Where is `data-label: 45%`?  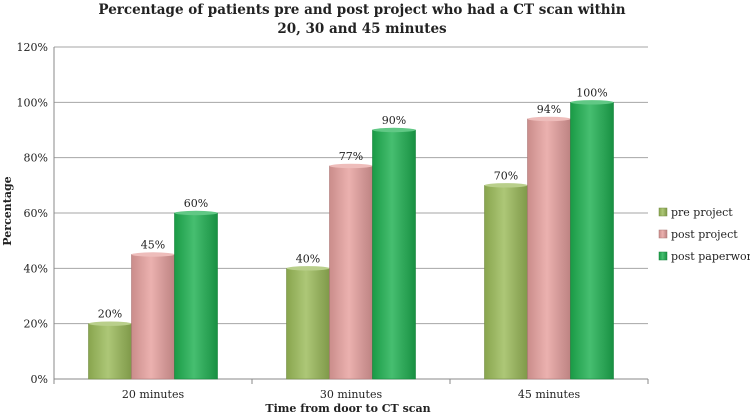 data-label: 45% is located at coordinates (153, 245).